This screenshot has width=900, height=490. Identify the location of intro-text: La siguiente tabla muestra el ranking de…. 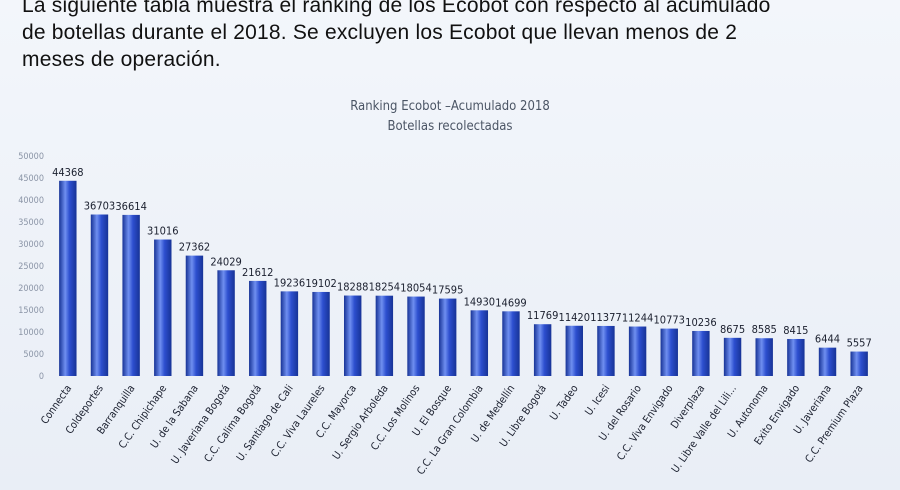
(451, 36).